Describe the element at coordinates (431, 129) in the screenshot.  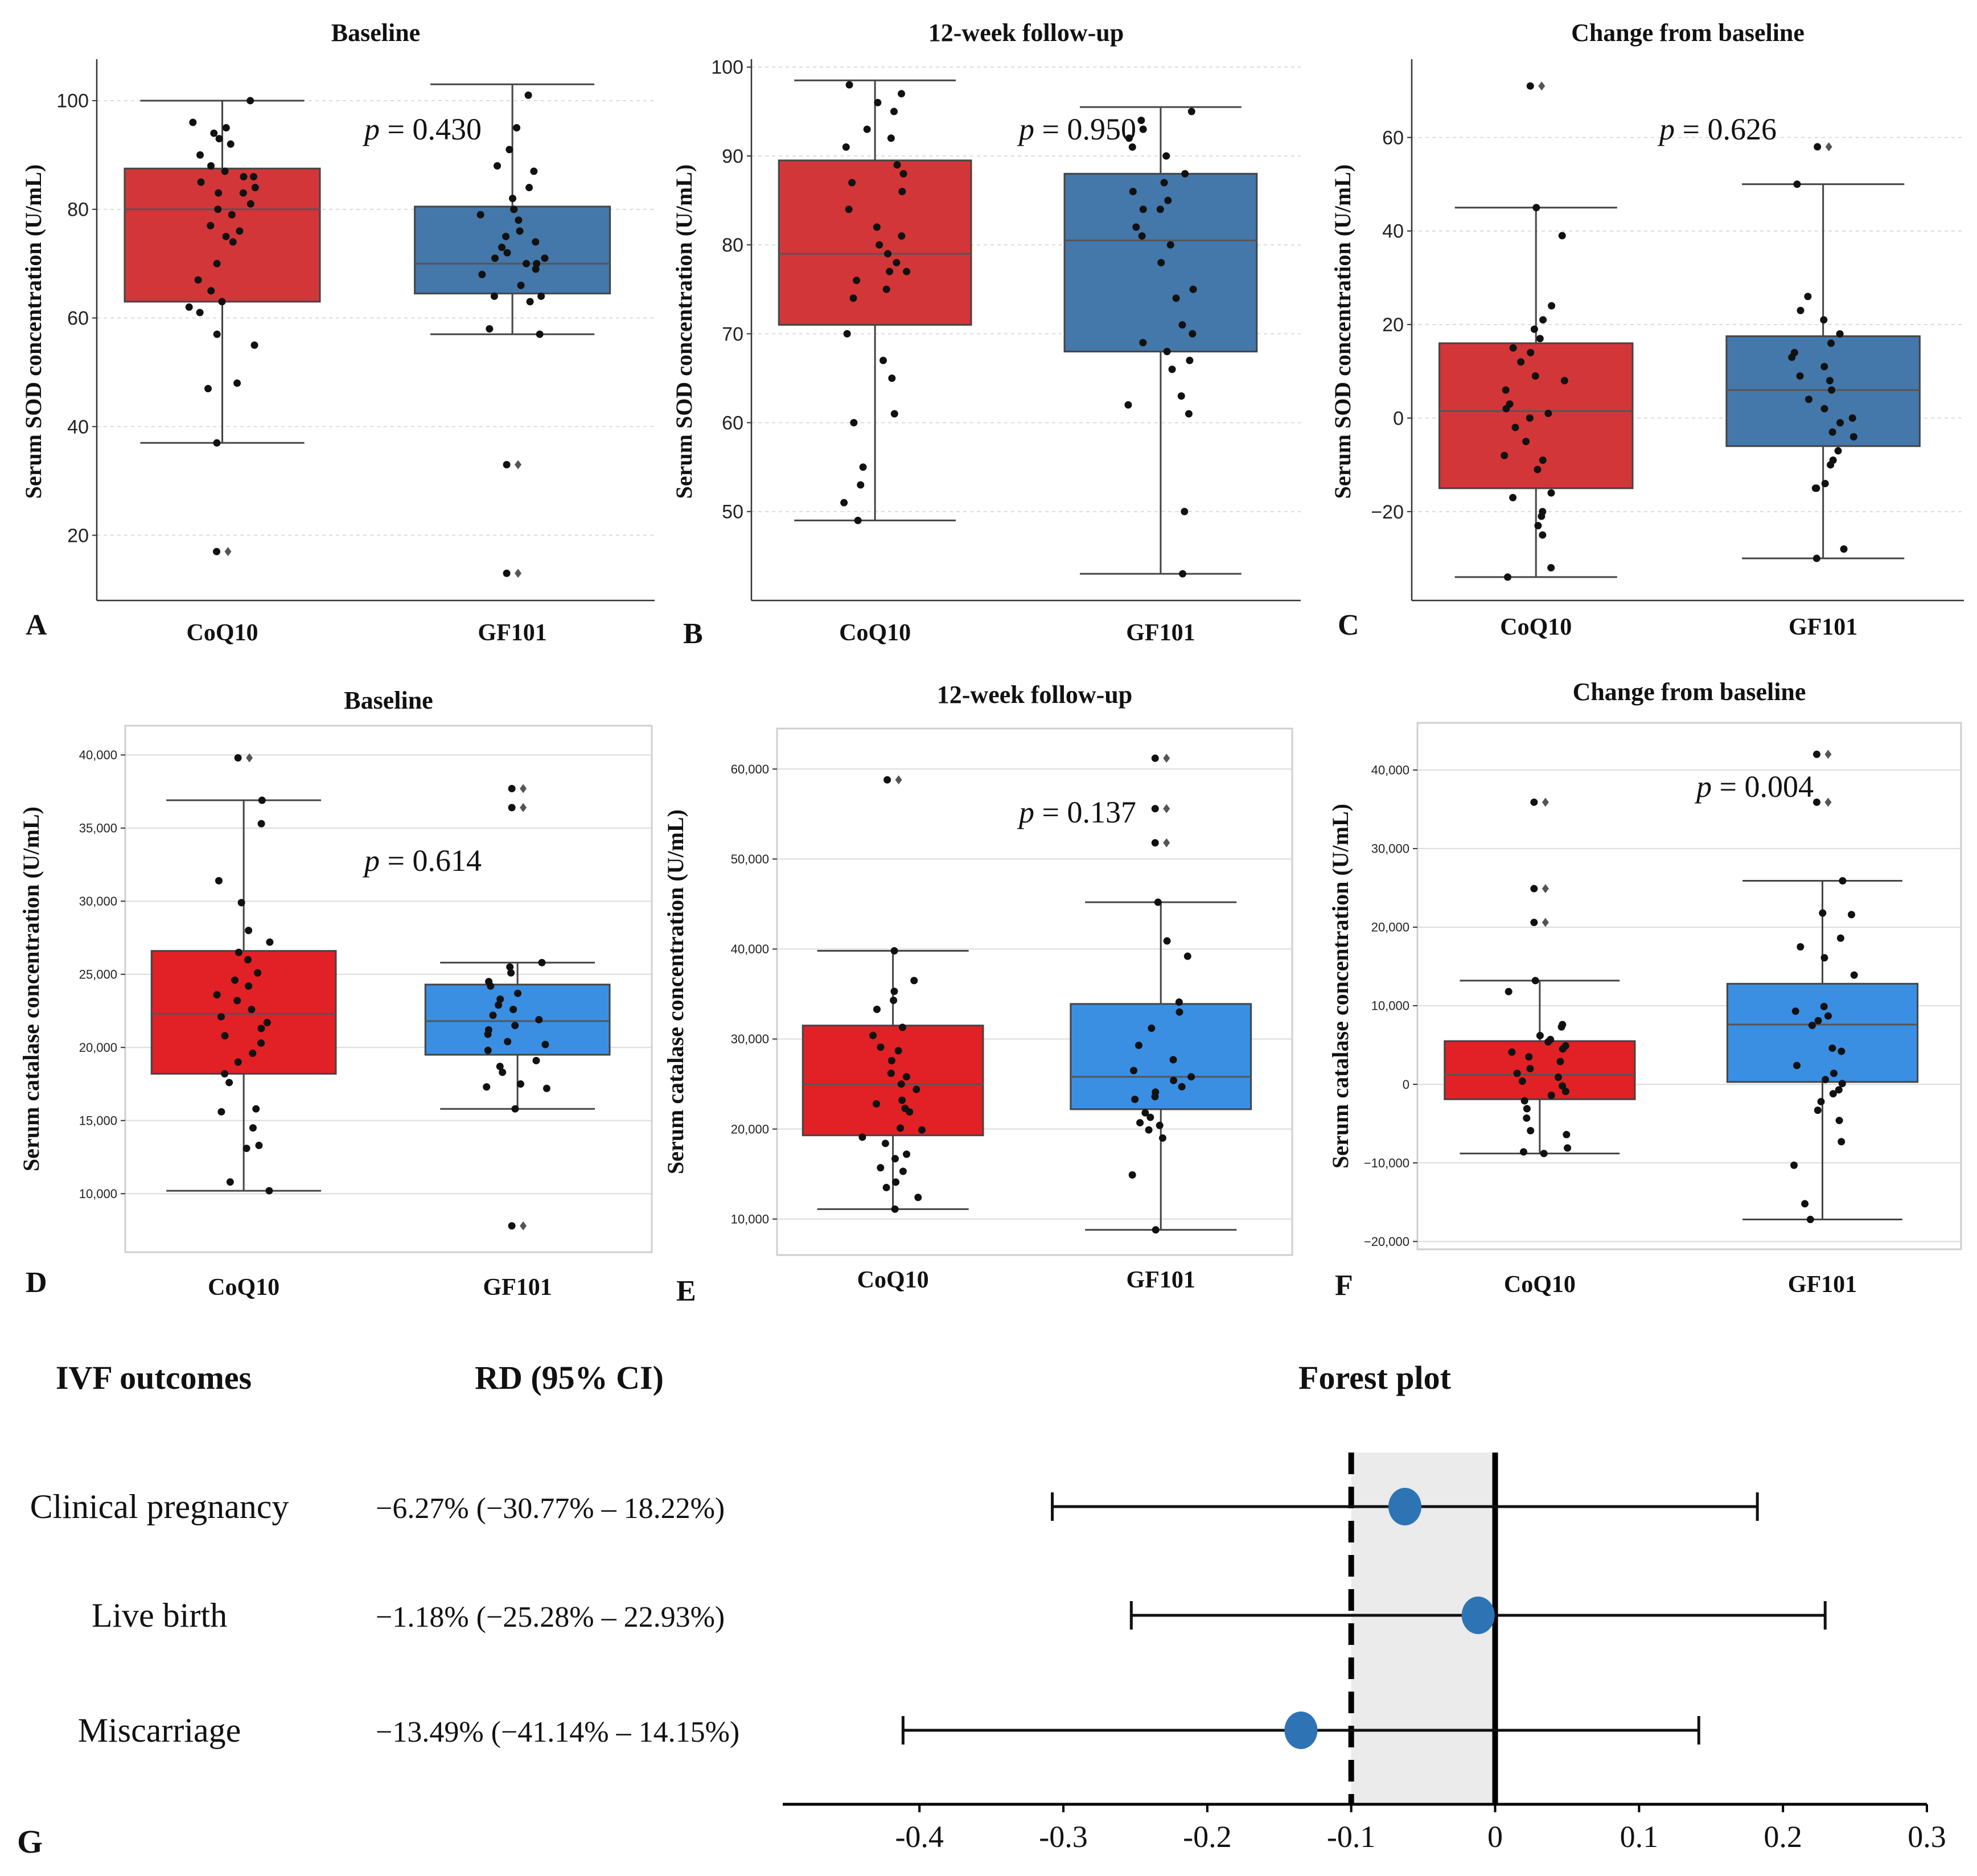
I see `p-value-number: = 0.430` at that location.